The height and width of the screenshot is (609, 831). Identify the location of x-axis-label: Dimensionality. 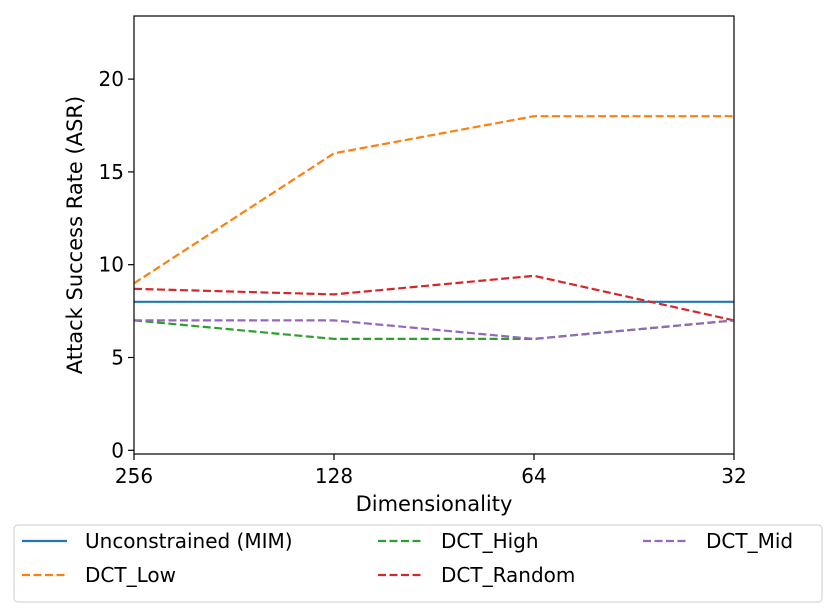
(434, 504).